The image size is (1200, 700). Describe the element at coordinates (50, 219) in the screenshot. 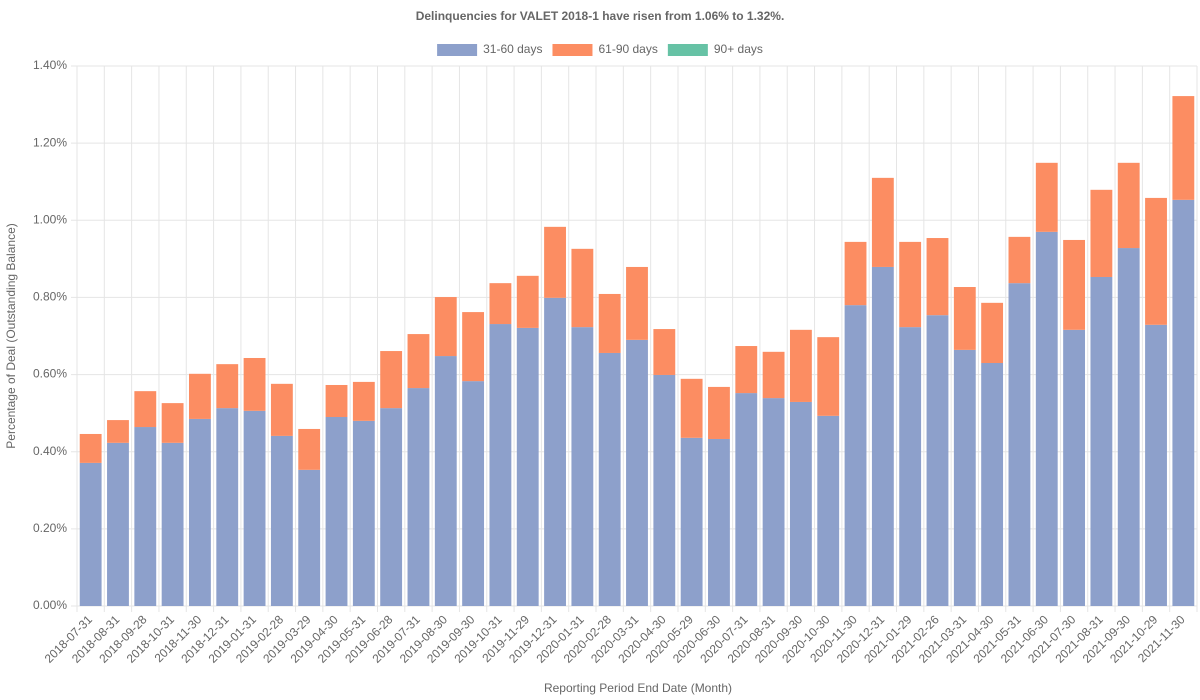

I see `y-tick-label: 1.00%` at that location.